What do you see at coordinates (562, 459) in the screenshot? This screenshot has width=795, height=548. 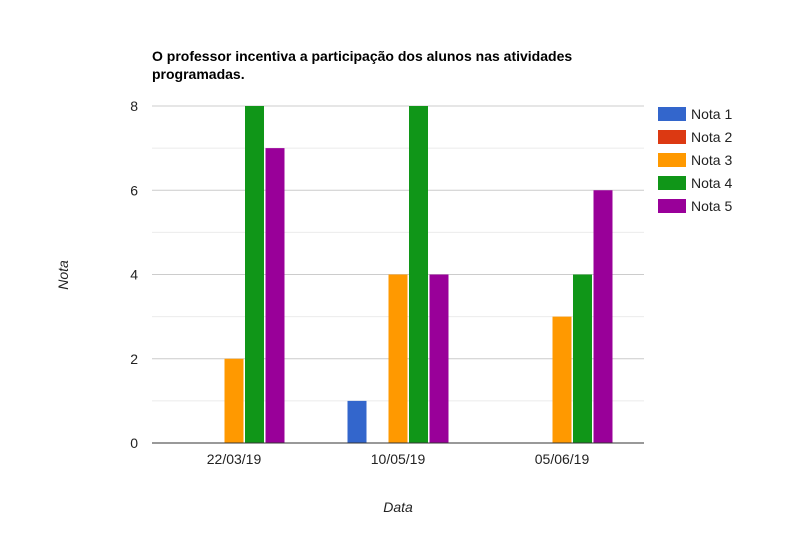 I see `x-tick-label: 05/06/19` at bounding box center [562, 459].